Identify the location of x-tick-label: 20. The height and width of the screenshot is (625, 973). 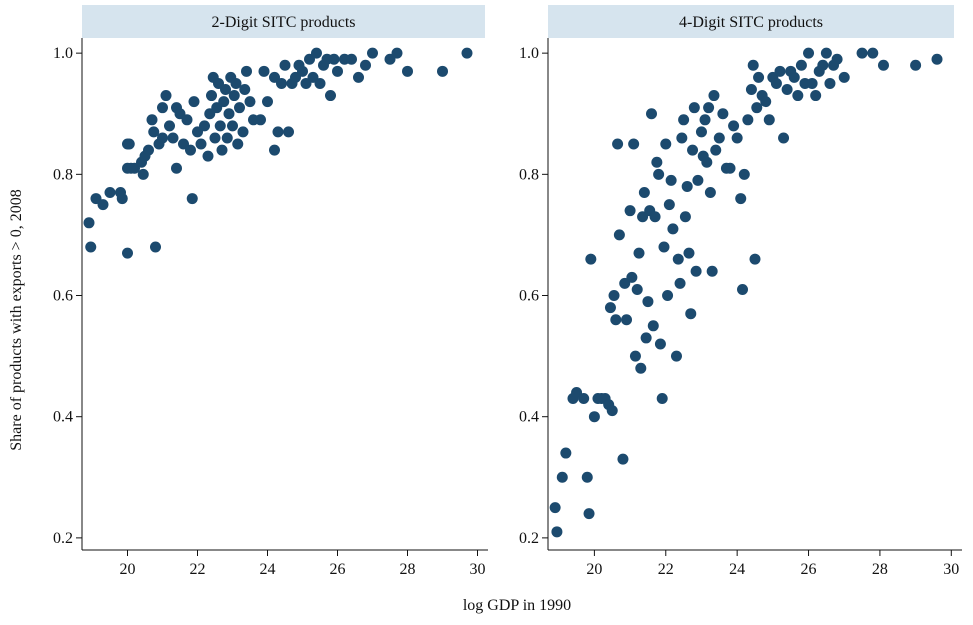
(128, 569).